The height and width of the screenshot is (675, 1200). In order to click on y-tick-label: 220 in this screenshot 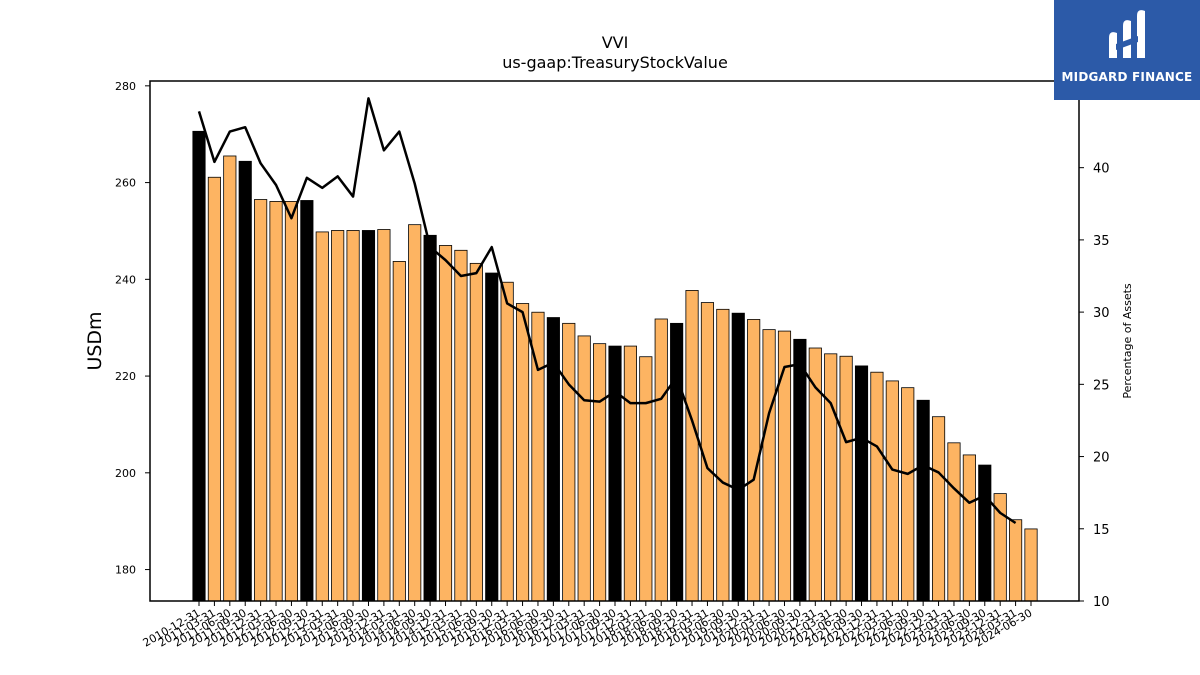, I will do `click(125, 376)`.